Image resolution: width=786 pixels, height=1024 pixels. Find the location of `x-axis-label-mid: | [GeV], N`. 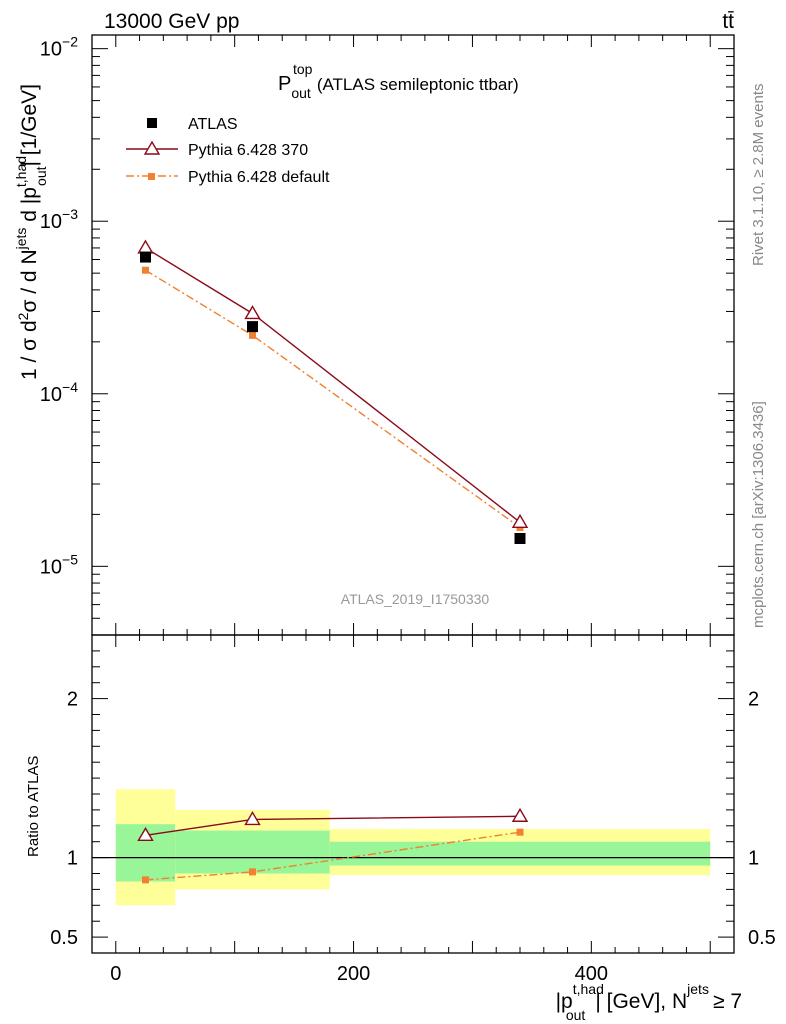

x-axis-label-mid: | [GeV], N is located at coordinates (641, 1001).